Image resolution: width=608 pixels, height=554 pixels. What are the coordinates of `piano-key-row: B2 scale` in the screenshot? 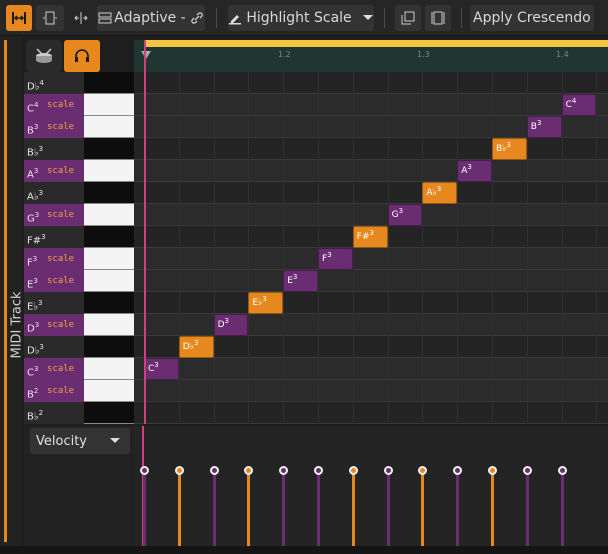 It's located at (79, 391).